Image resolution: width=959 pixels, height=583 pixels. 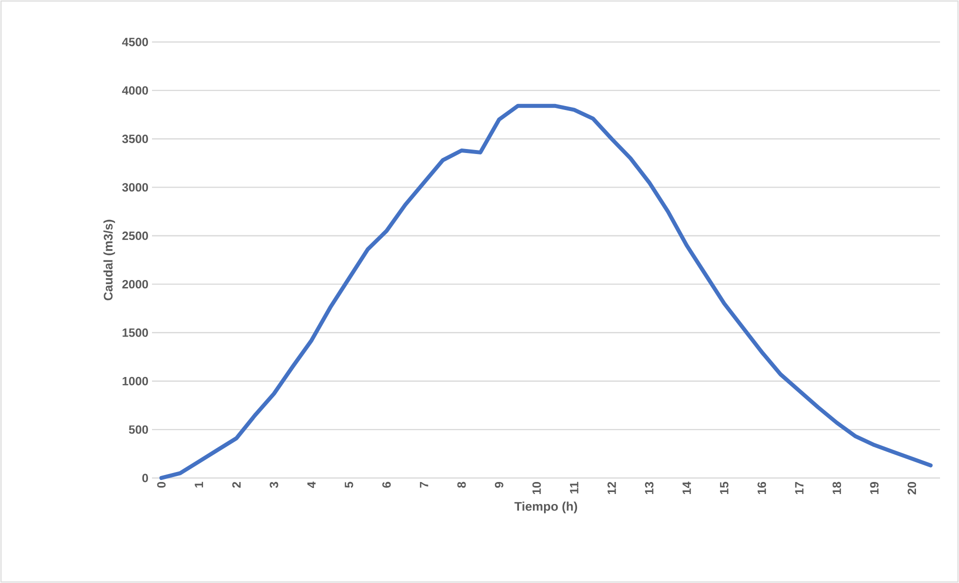 What do you see at coordinates (135, 187) in the screenshot?
I see `y-tick-label: 3000` at bounding box center [135, 187].